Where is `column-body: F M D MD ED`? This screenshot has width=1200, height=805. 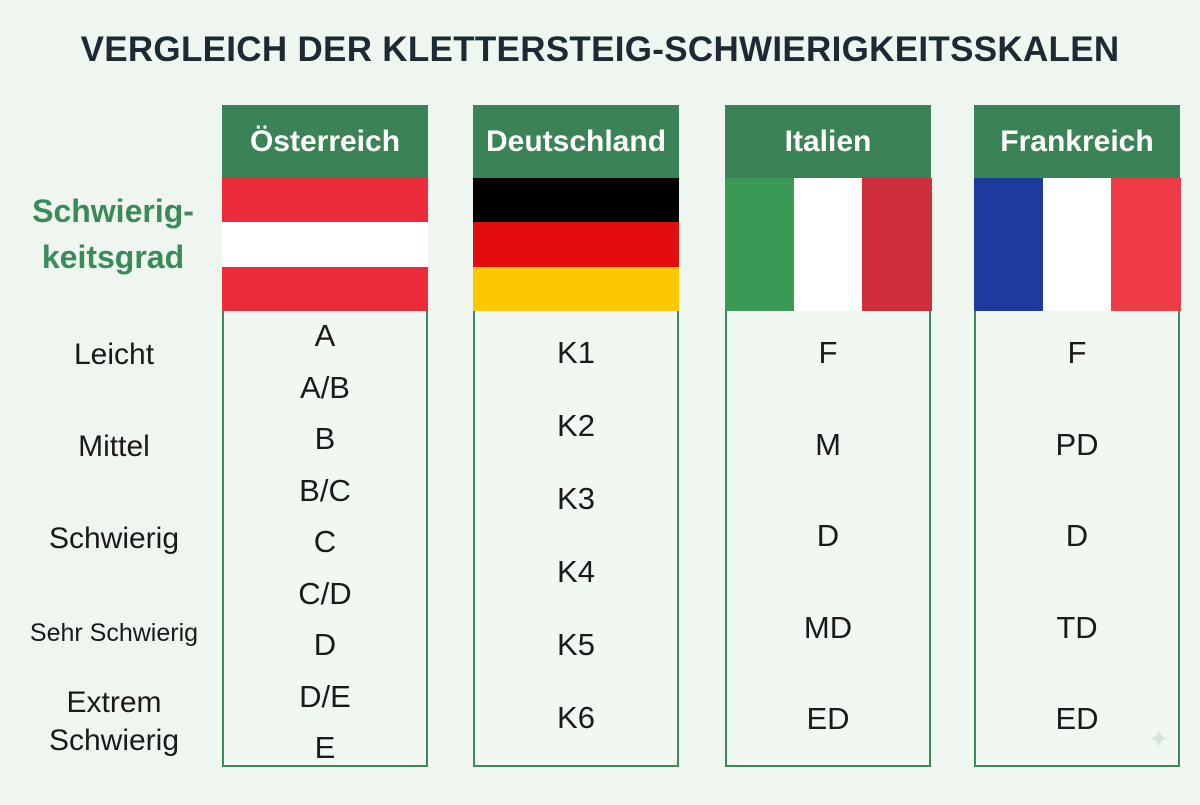 column-body: F M D MD ED is located at coordinates (828, 539).